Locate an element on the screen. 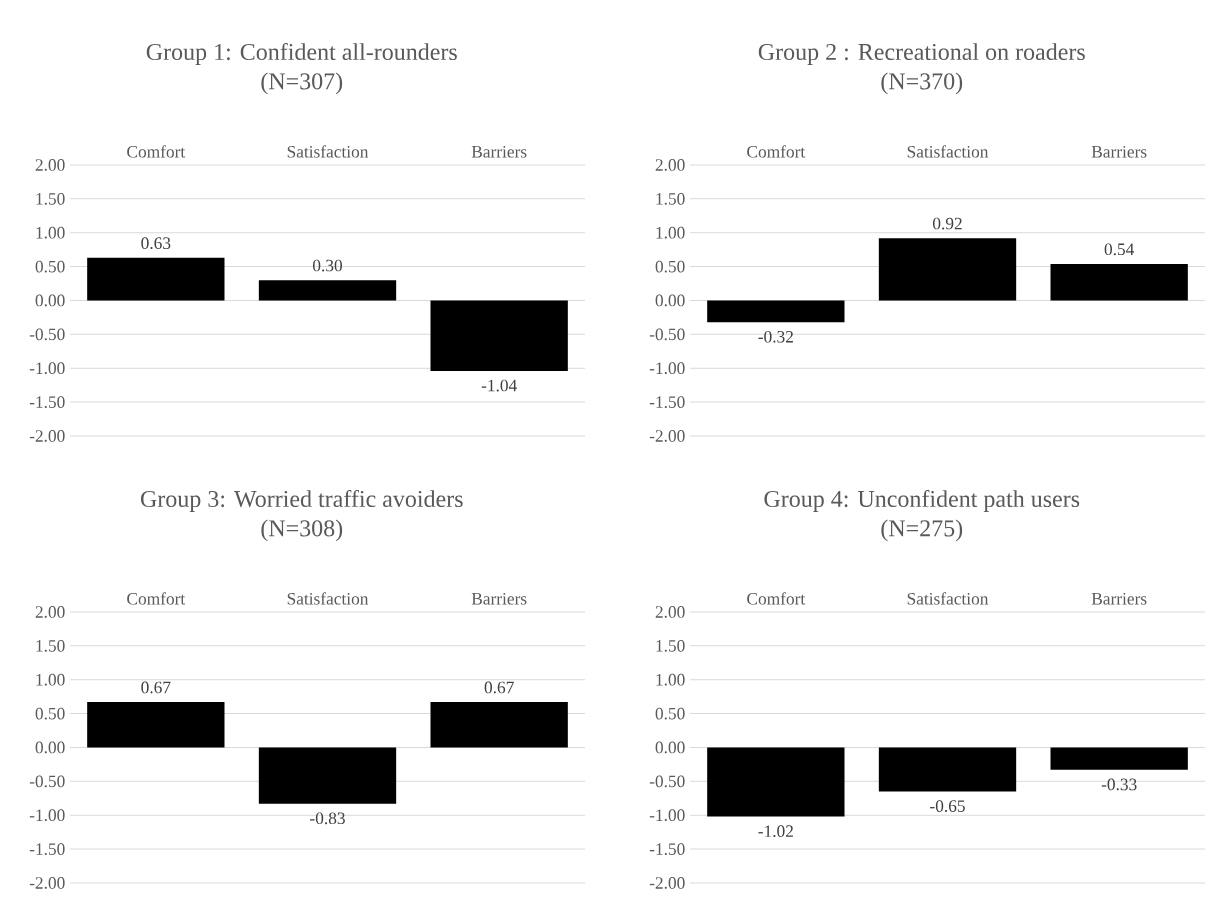 This screenshot has height=909, width=1214. data-label: 0.92 is located at coordinates (947, 223).